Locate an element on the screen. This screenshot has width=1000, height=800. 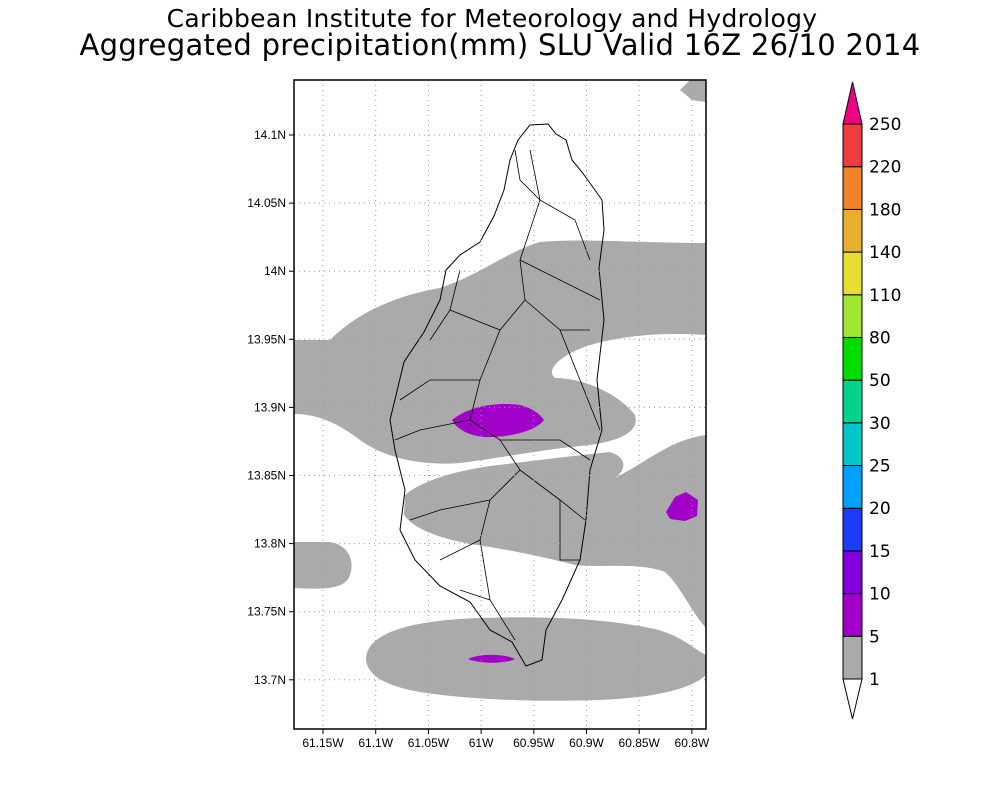
lon-tick-label: 60.9W is located at coordinates (586, 743).